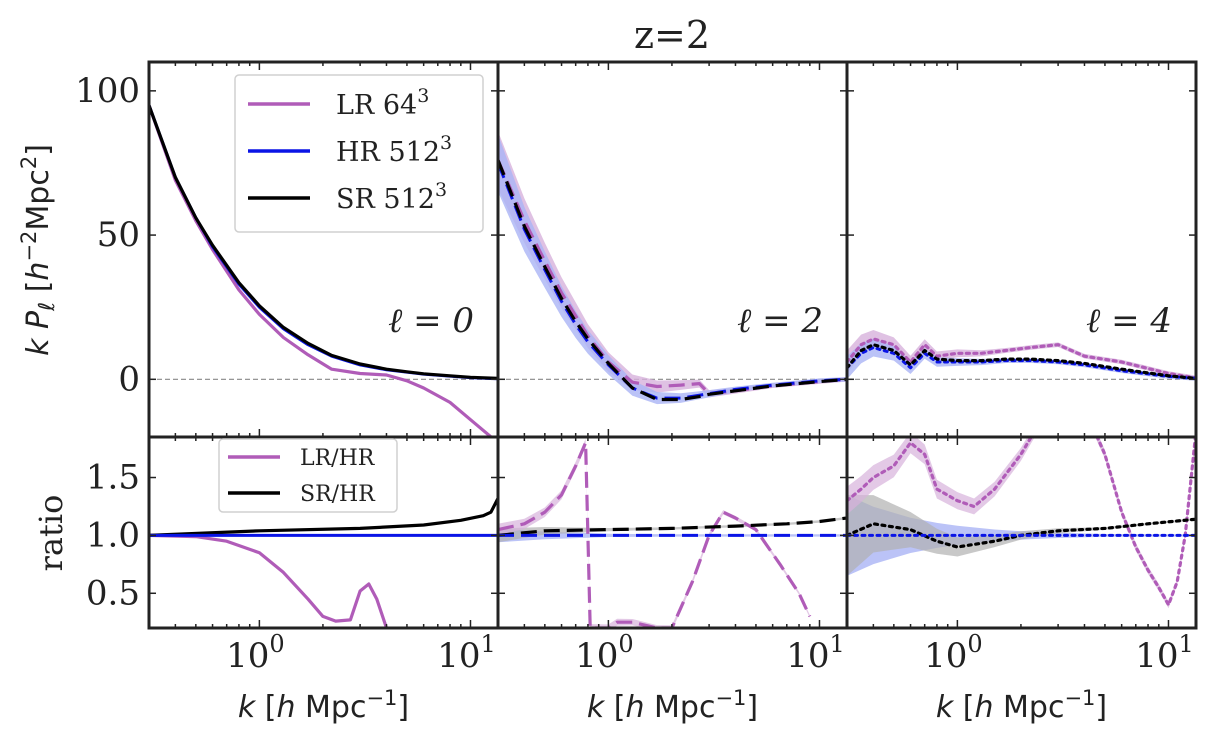 This screenshot has width=1217, height=744. What do you see at coordinates (51, 533) in the screenshot?
I see `y-axis-label-bottom: ratio` at bounding box center [51, 533].